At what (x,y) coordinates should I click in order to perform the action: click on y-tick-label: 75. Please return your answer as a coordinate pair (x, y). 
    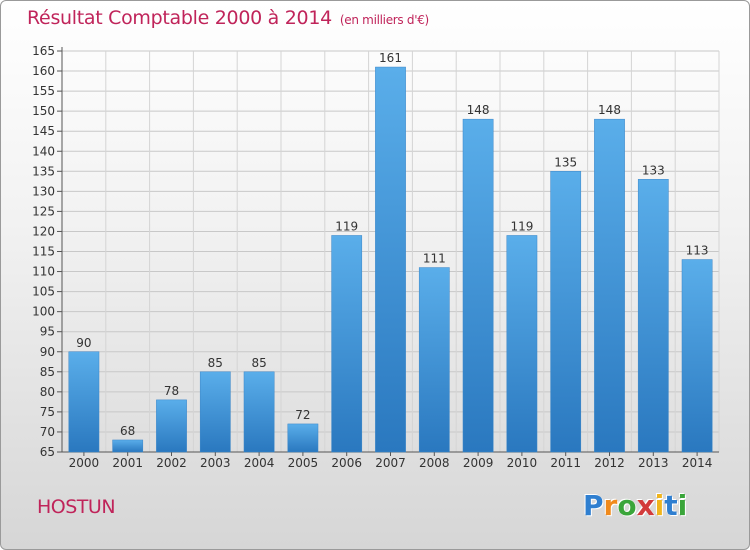
    Looking at the image, I should click on (47, 412).